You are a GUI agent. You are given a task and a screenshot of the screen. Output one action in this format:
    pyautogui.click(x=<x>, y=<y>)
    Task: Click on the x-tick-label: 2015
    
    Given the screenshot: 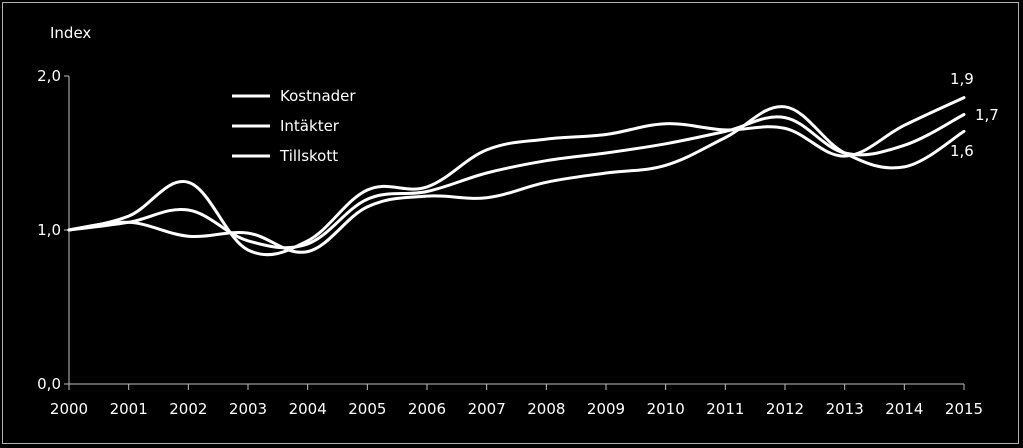 What is the action you would take?
    pyautogui.click(x=964, y=409)
    